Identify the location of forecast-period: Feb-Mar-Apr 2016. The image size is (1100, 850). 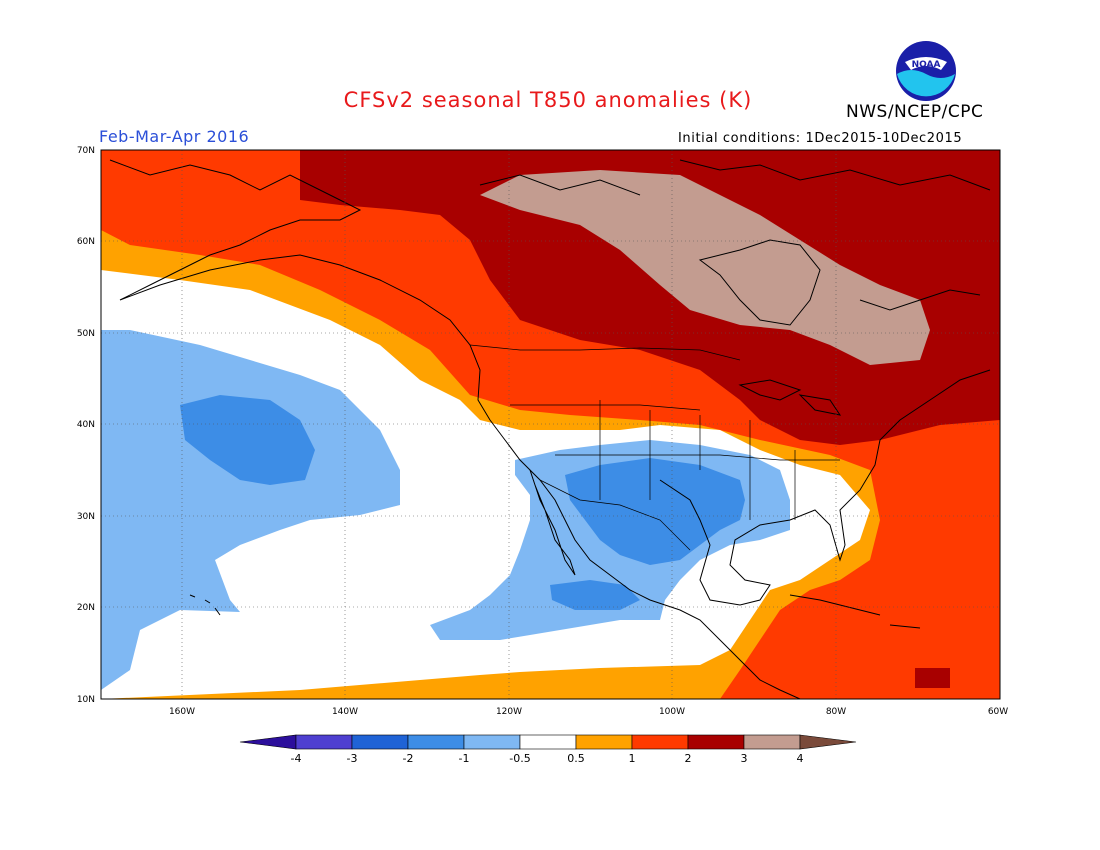
(174, 136).